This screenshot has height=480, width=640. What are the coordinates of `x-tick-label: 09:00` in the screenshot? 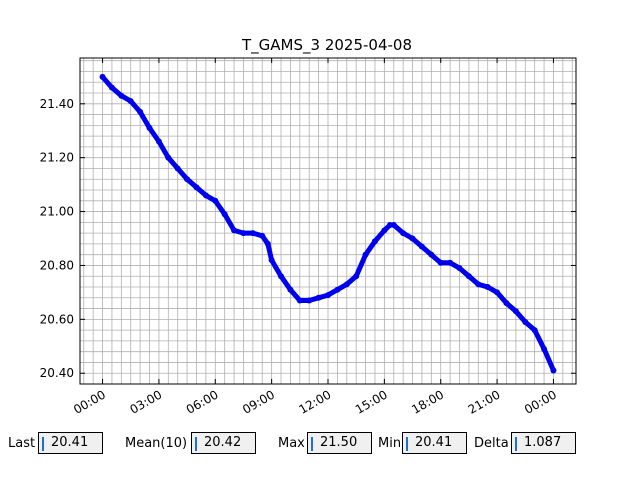 It's located at (258, 401).